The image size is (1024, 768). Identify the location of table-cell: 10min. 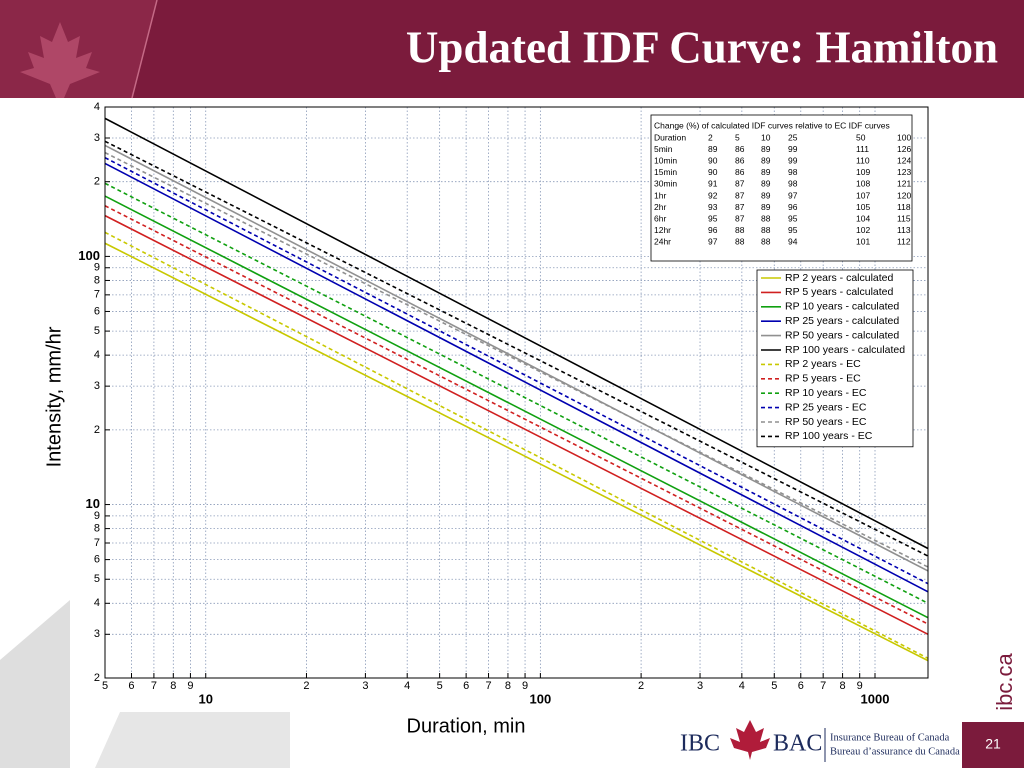
(665, 160).